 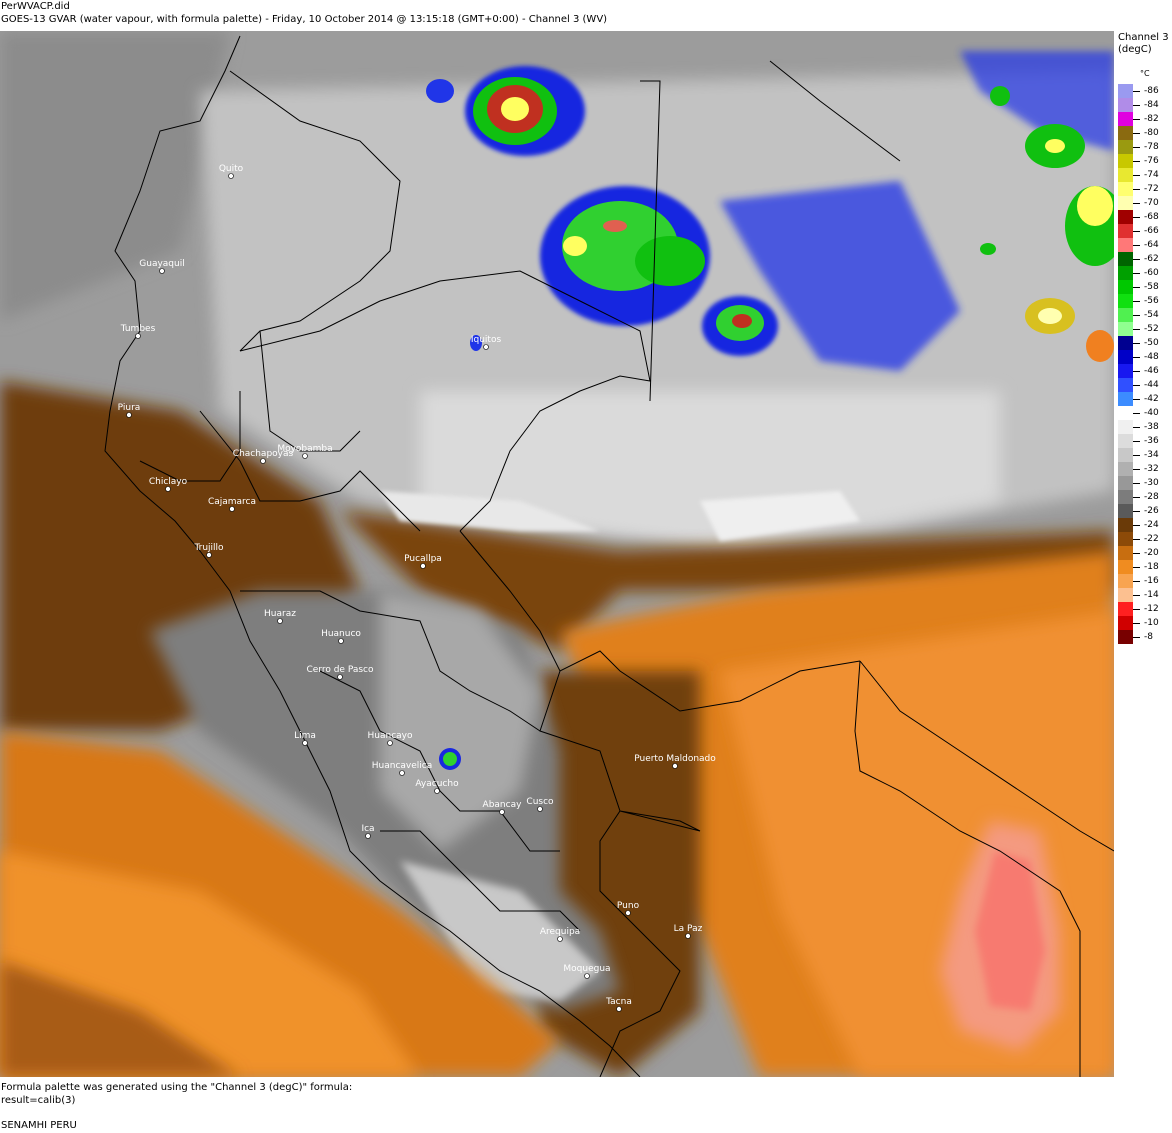 What do you see at coordinates (1151, 525) in the screenshot?
I see `legend-value: -24` at bounding box center [1151, 525].